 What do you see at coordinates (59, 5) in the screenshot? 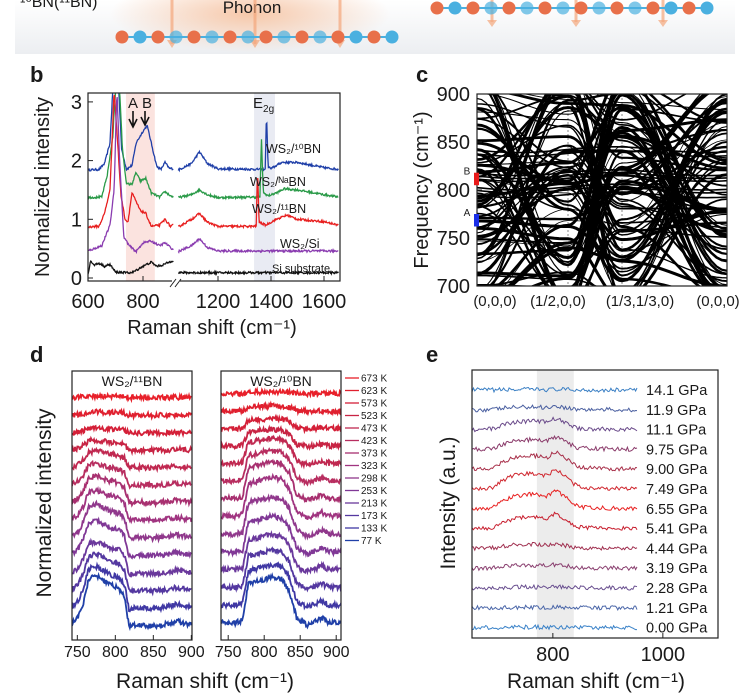
I see `material-label: ¹⁰BN(¹¹BN)` at bounding box center [59, 5].